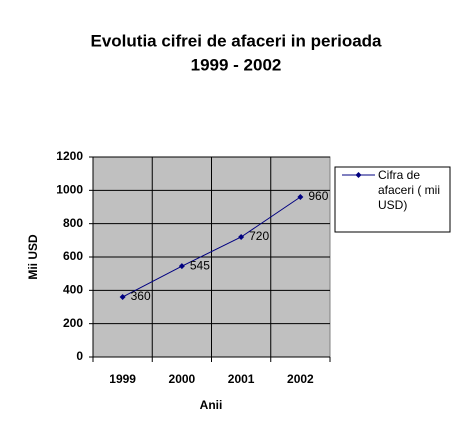 This screenshot has height=448, width=458. I want to click on chart-title: Evolutia cifrei de afaceri in perioada, so click(237, 40).